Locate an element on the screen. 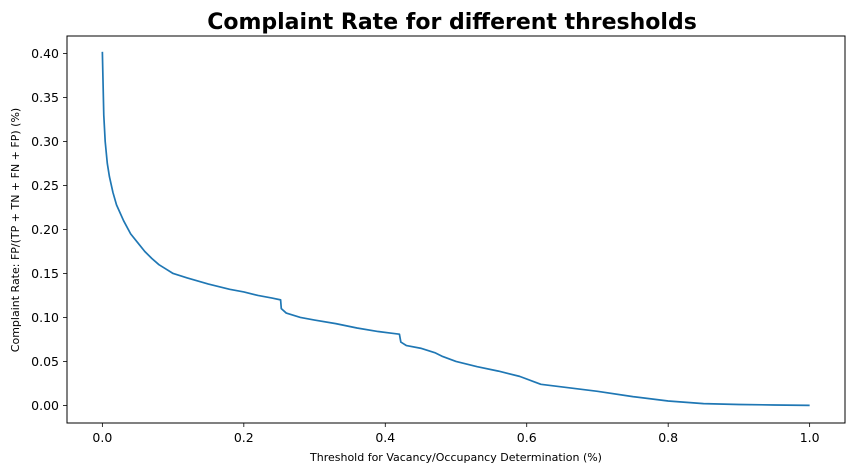  x-tick-label: 0.6 is located at coordinates (527, 437).